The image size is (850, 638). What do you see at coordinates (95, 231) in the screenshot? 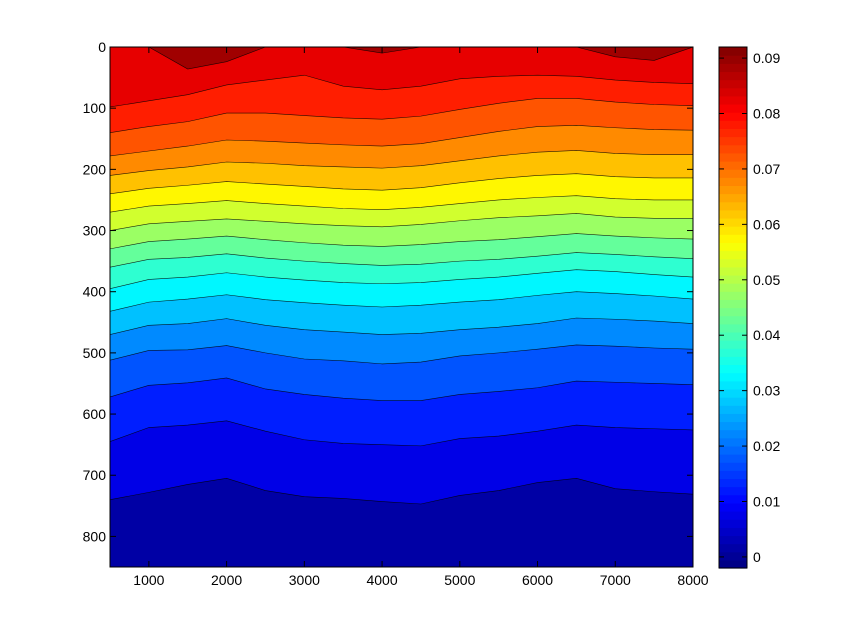
I see `y-tick-label: 300` at bounding box center [95, 231].